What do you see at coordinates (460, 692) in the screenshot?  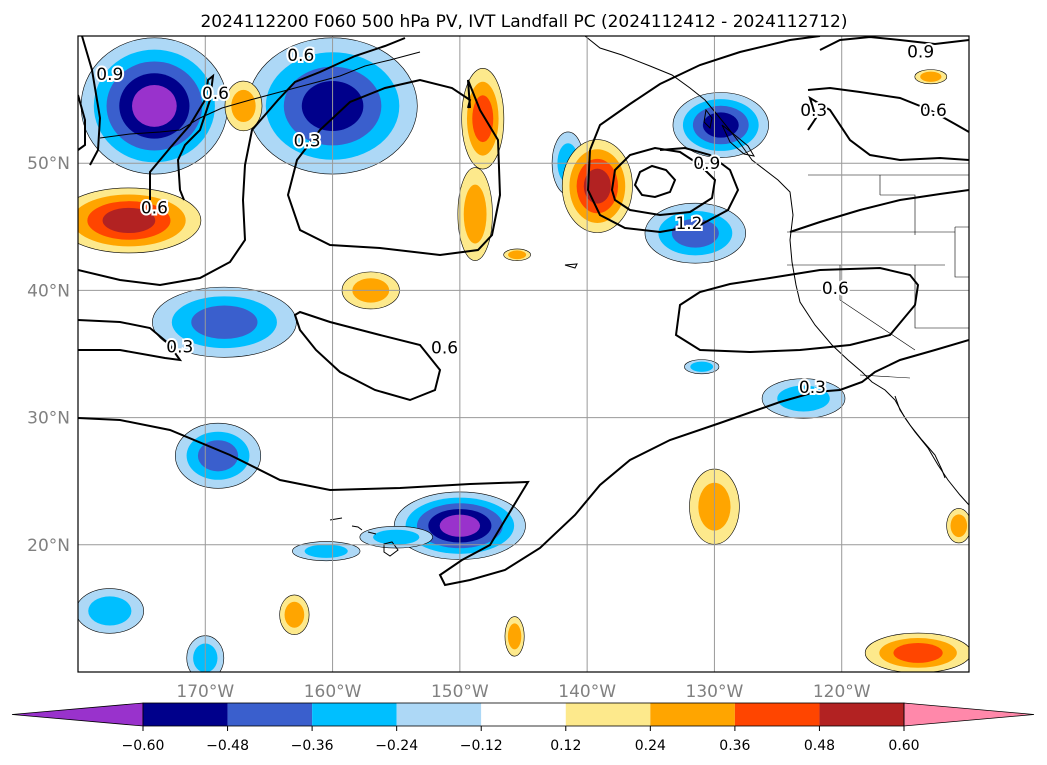 I see `longitude-label: 150°W` at bounding box center [460, 692].